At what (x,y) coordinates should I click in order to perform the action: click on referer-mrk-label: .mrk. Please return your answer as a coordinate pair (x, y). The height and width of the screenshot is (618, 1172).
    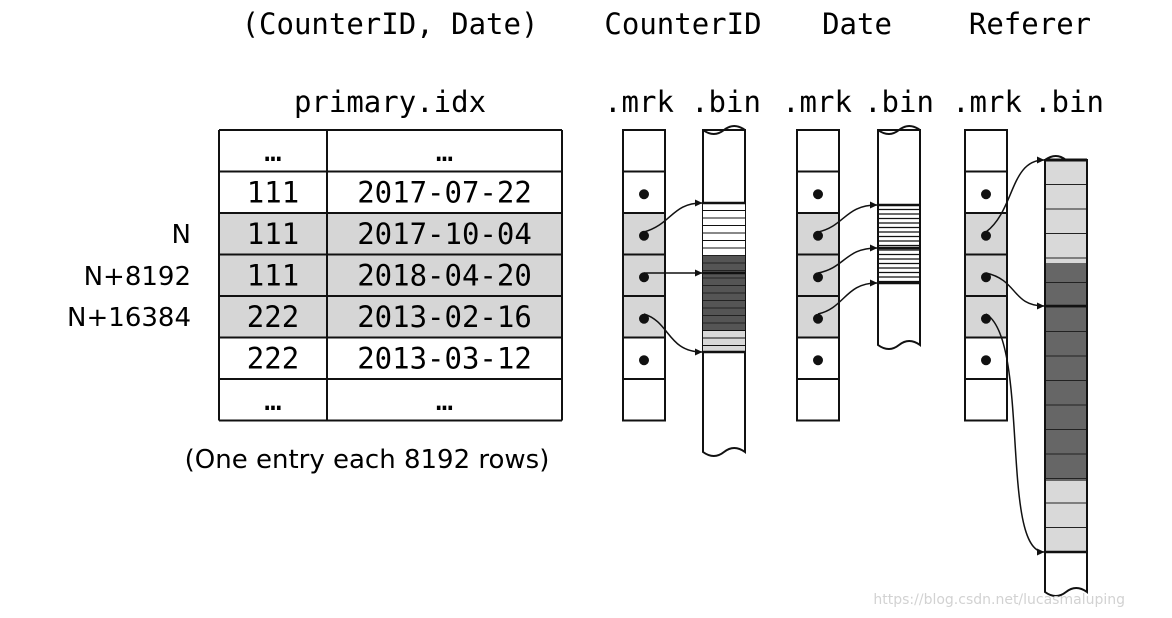
    Looking at the image, I should click on (987, 102).